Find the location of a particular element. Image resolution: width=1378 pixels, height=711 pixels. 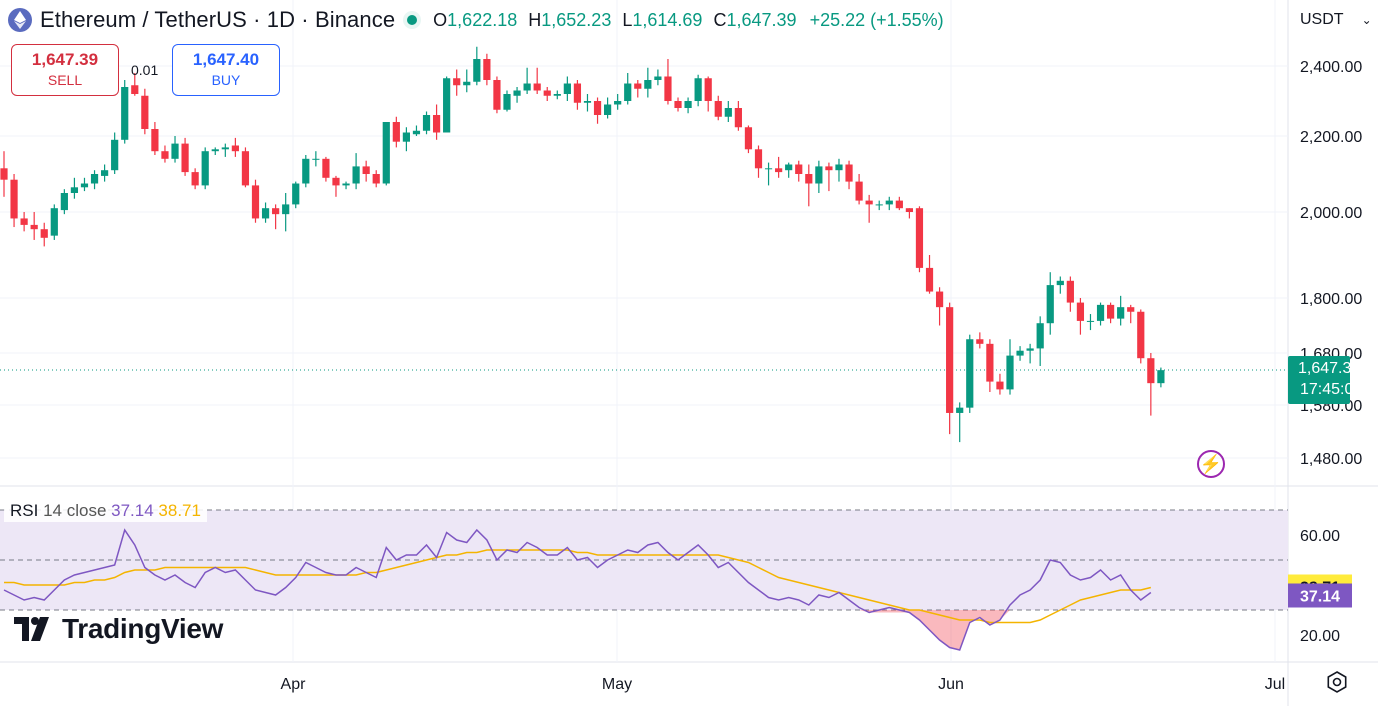

tradingview-logo-text: TradingView is located at coordinates (143, 628).